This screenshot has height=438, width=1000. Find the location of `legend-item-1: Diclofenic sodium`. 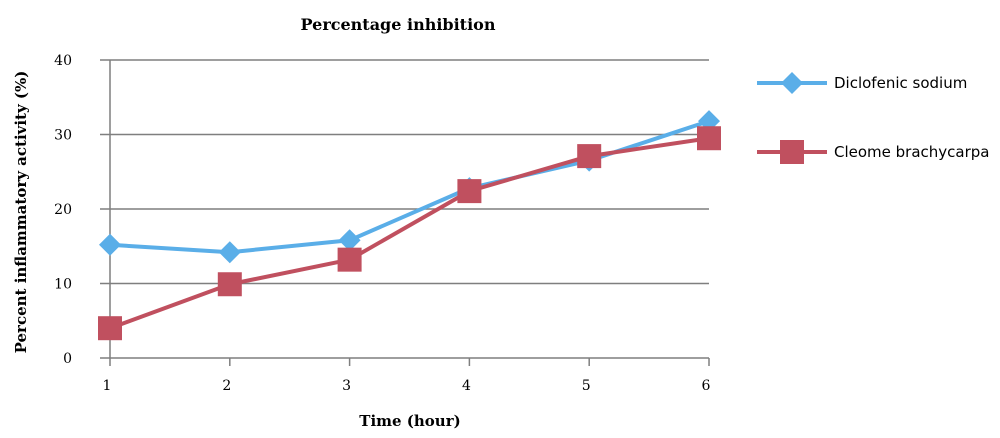

legend-item-1: Diclofenic sodium is located at coordinates (862, 83).